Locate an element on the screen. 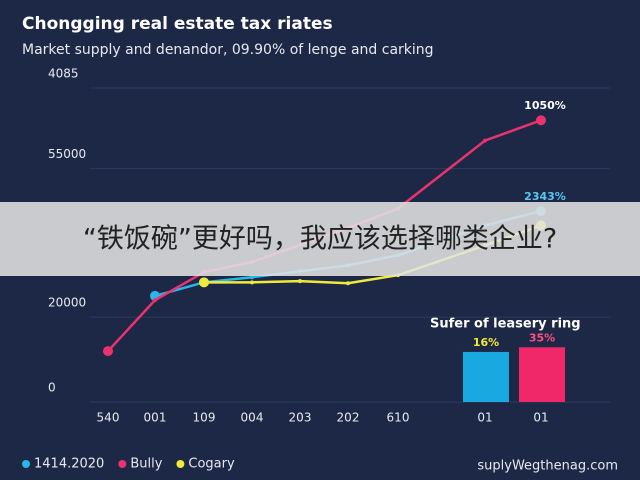  x-tick-label: 540 is located at coordinates (108, 418).